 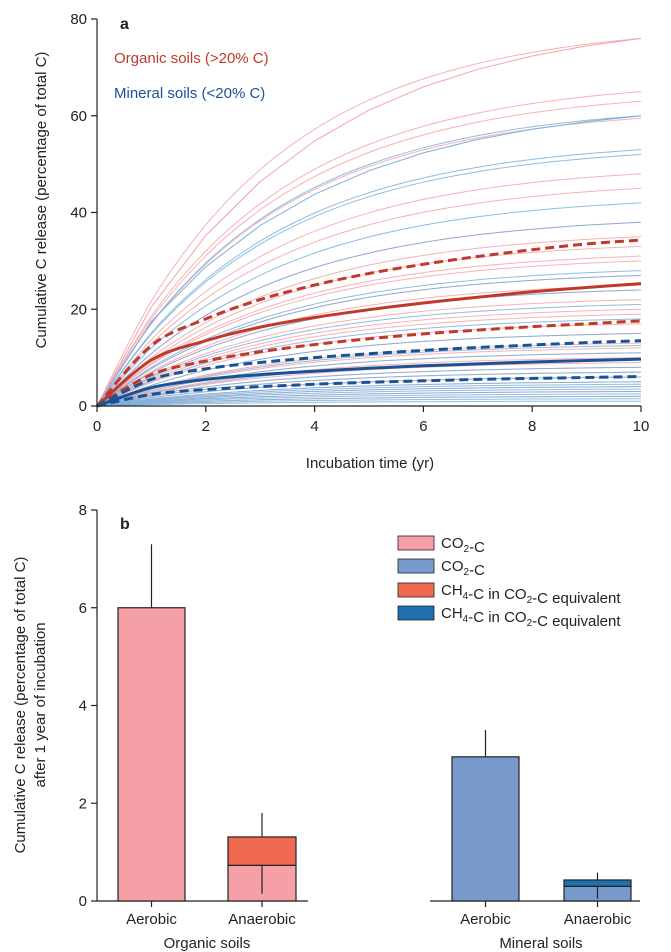 I want to click on bar-co2-organic-soils-aerobic, so click(x=151, y=754).